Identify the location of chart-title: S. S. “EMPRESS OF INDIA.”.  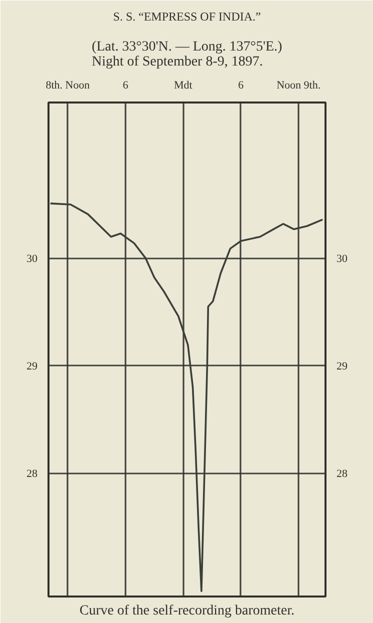
(187, 17).